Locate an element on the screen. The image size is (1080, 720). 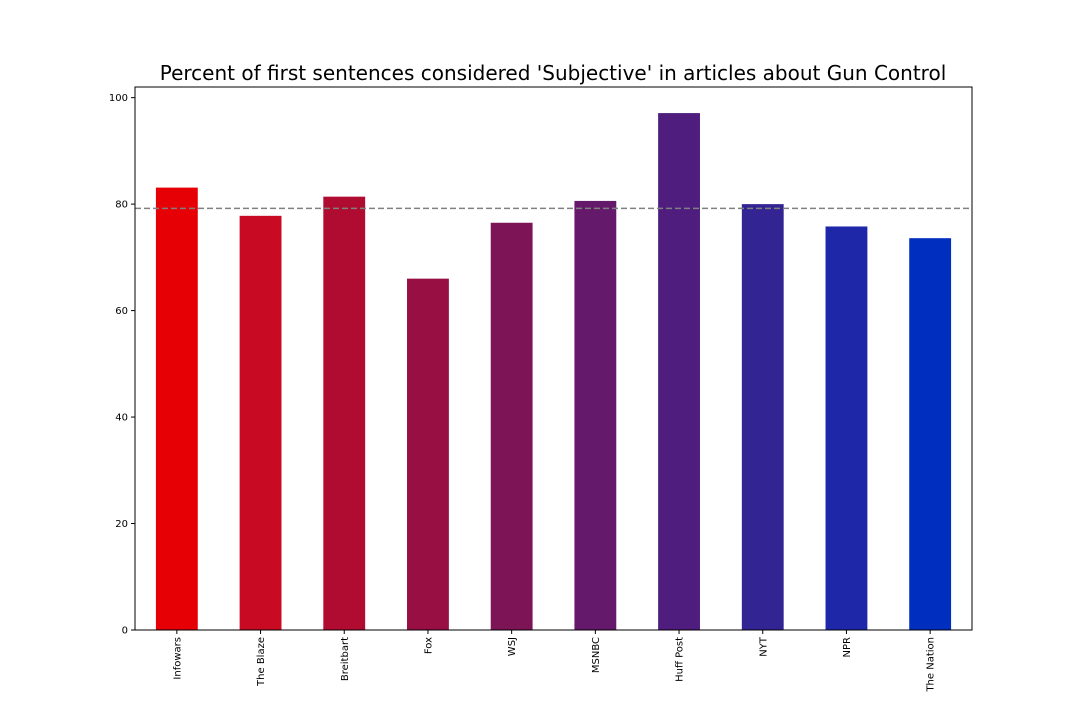
x-tick-label: NYT is located at coordinates (763, 646).